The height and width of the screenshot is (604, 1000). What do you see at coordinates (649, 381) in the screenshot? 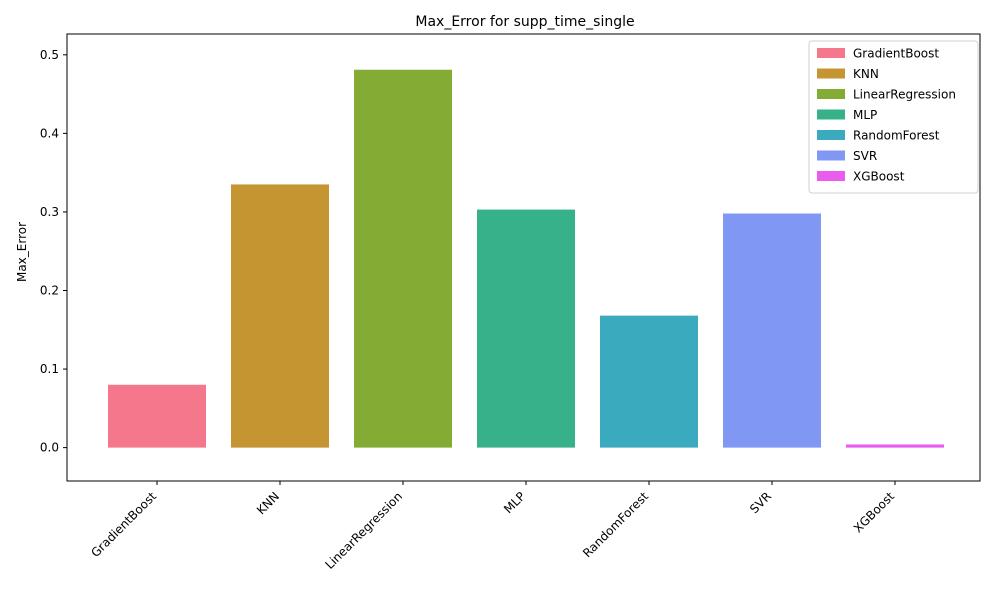
I see `bar-randomforest` at bounding box center [649, 381].